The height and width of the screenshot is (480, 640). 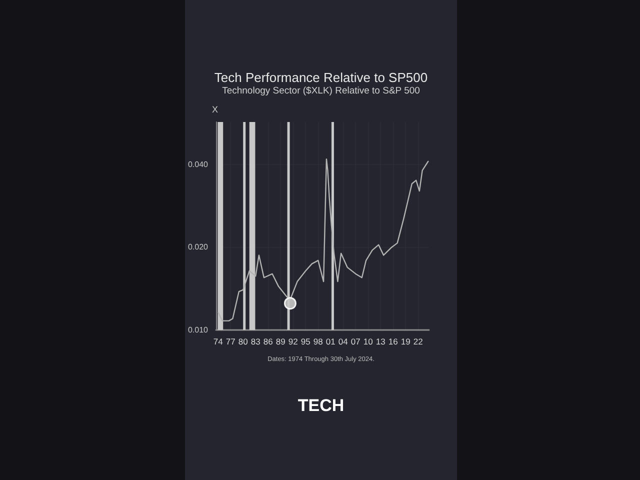 What do you see at coordinates (343, 341) in the screenshot?
I see `x-tick-label: 04` at bounding box center [343, 341].